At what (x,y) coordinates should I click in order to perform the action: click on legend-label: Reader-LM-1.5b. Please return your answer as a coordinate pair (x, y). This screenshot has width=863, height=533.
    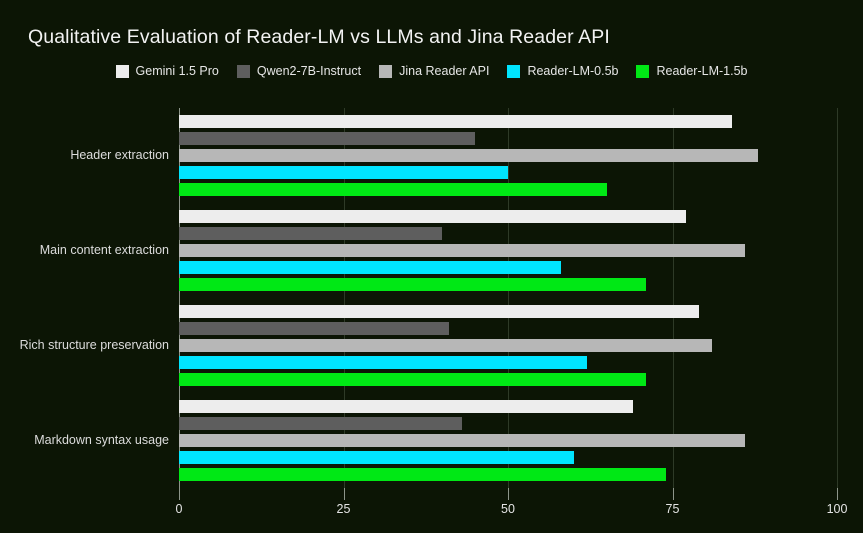
    Looking at the image, I should click on (702, 71).